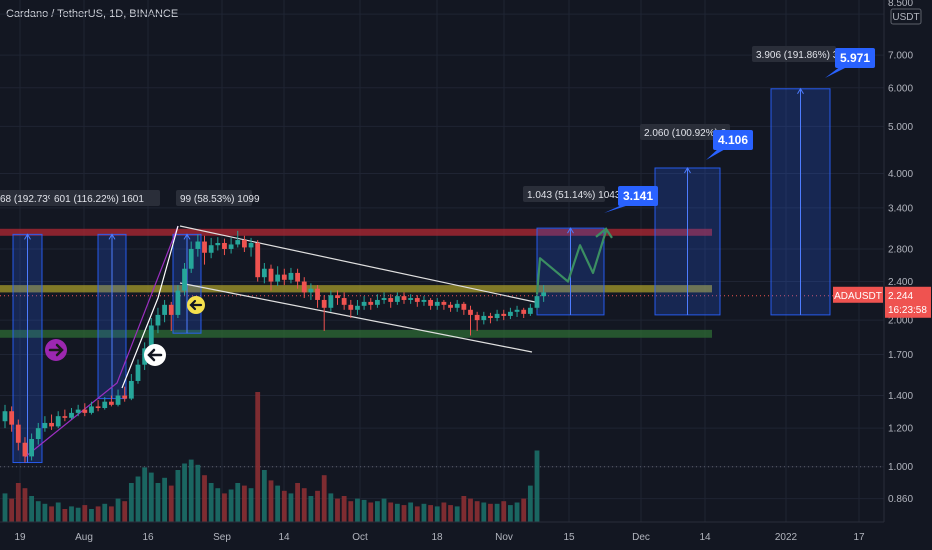 The height and width of the screenshot is (550, 932). What do you see at coordinates (900, 174) in the screenshot?
I see `price-tick-label: 4.000` at bounding box center [900, 174].